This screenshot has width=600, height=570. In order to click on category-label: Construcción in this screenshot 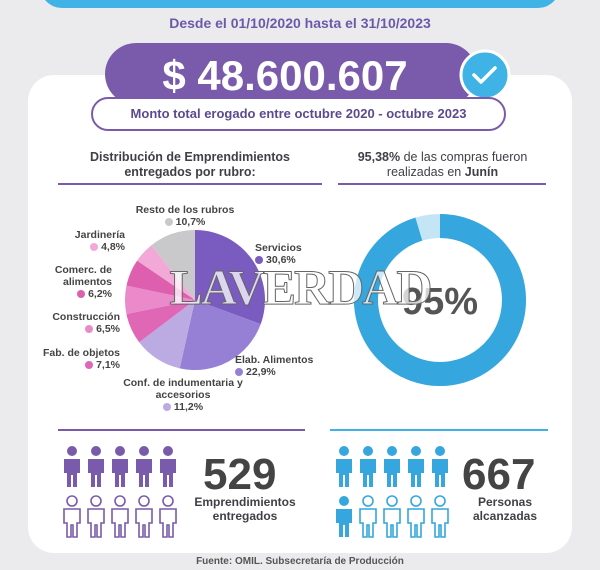, I will do `click(86, 317)`.